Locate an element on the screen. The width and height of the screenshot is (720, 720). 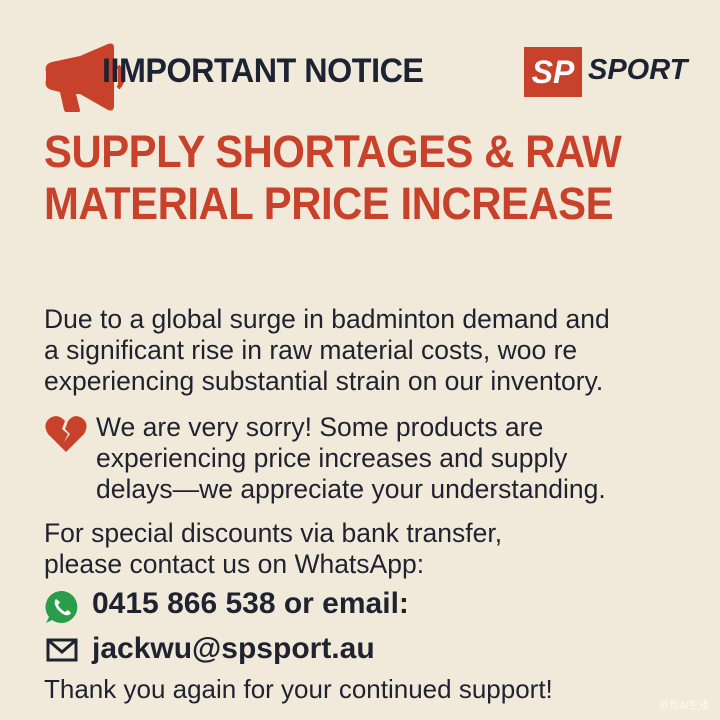
contact-line: For special discounts via bank transfer, is located at coordinates (273, 533).